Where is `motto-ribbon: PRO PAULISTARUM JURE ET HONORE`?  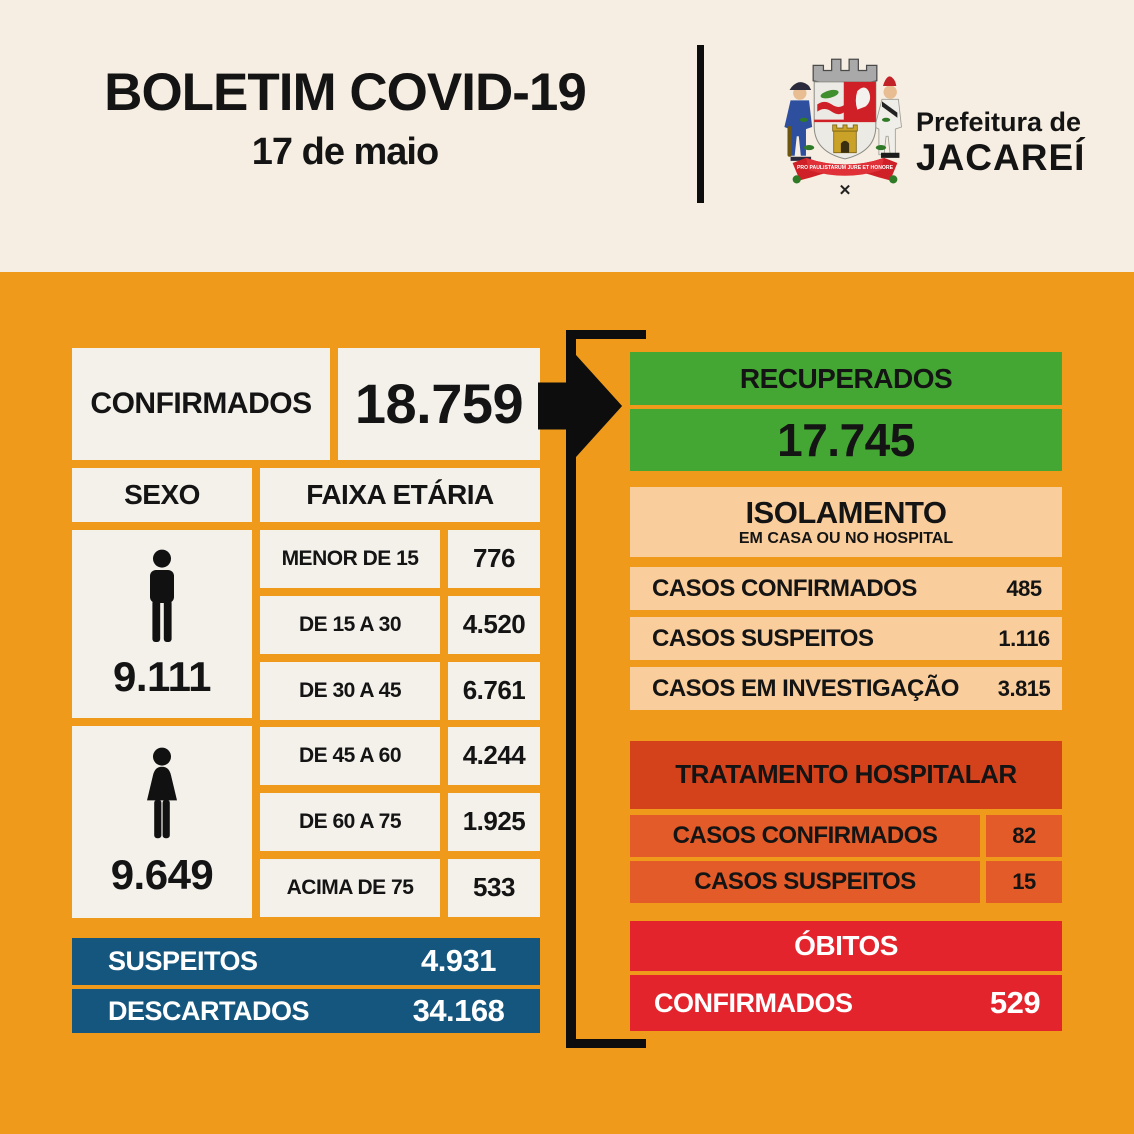 motto-ribbon: PRO PAULISTARUM JURE ET HONORE is located at coordinates (845, 169).